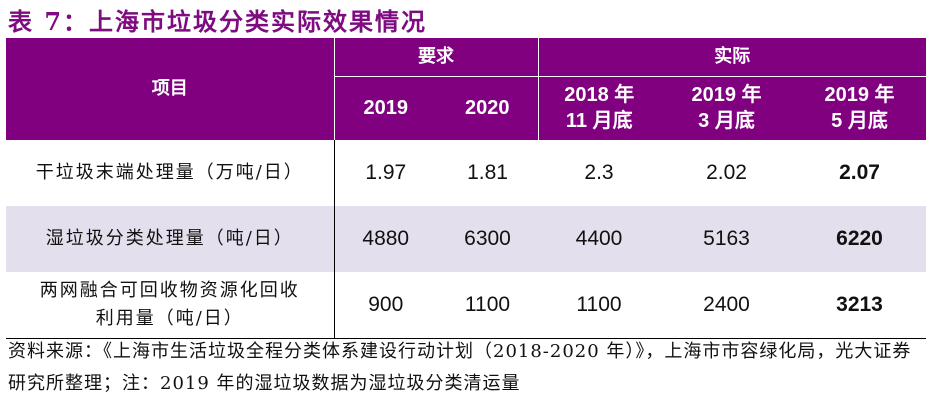 Image resolution: width=932 pixels, height=402 pixels. I want to click on header-col-2018-11: 2018 年 11 月底, so click(598, 108).